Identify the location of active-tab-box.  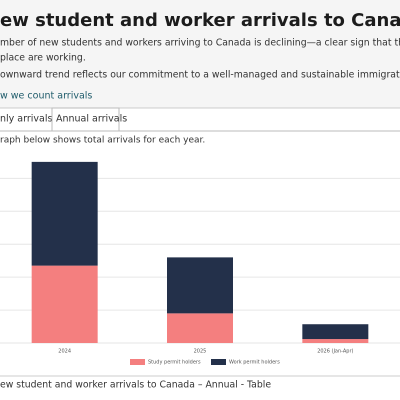
(85, 119).